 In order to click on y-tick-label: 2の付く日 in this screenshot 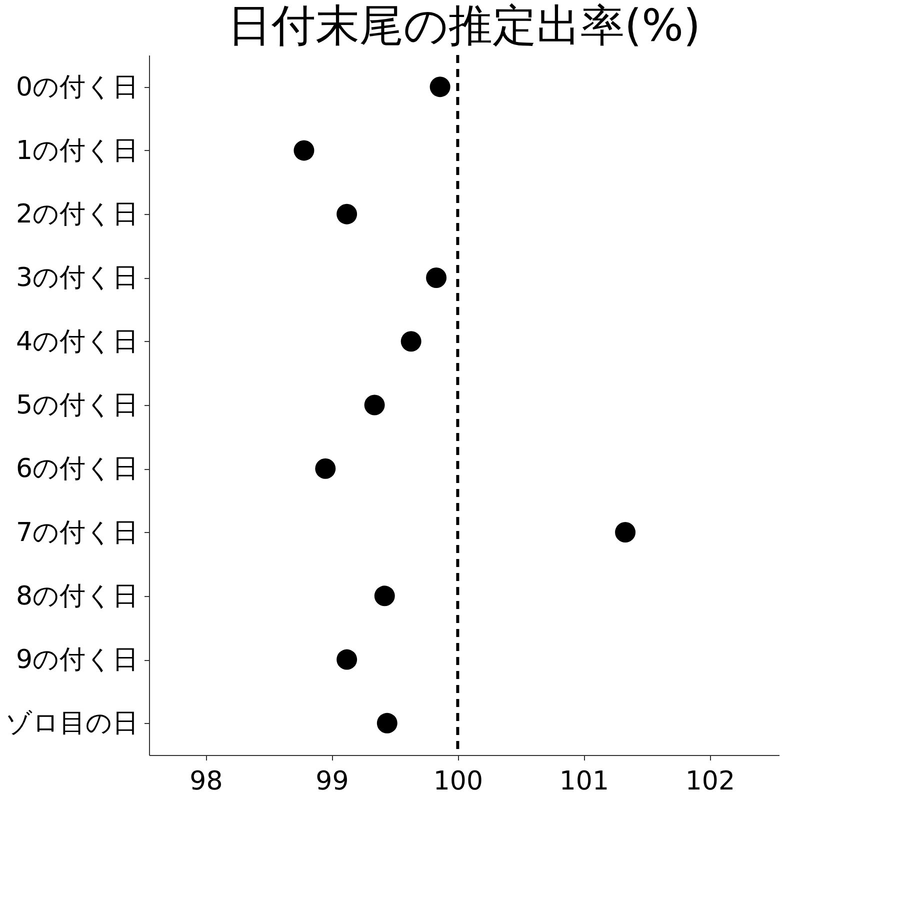, I will do `click(77, 215)`.